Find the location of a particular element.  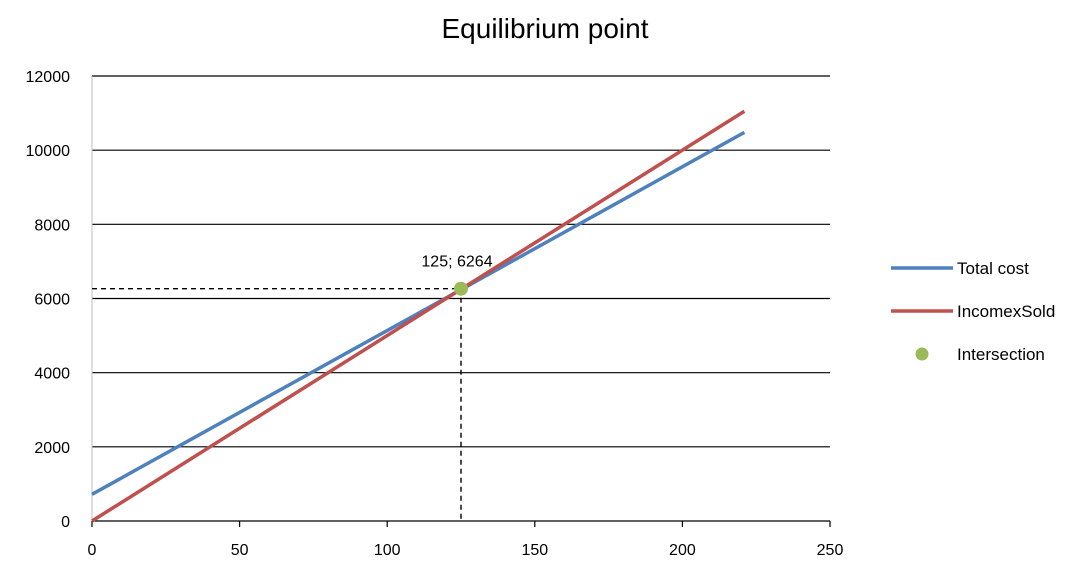

x-tick-label: 150 is located at coordinates (534, 550).